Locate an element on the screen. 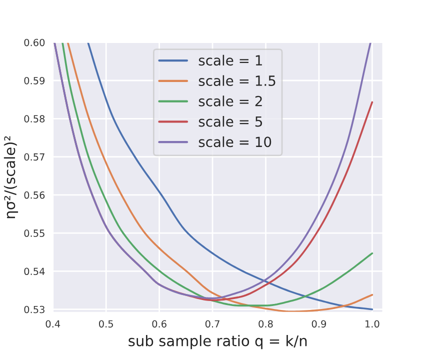 This screenshot has height=353, width=423. legend-label: scale = 1.5 is located at coordinates (237, 80).